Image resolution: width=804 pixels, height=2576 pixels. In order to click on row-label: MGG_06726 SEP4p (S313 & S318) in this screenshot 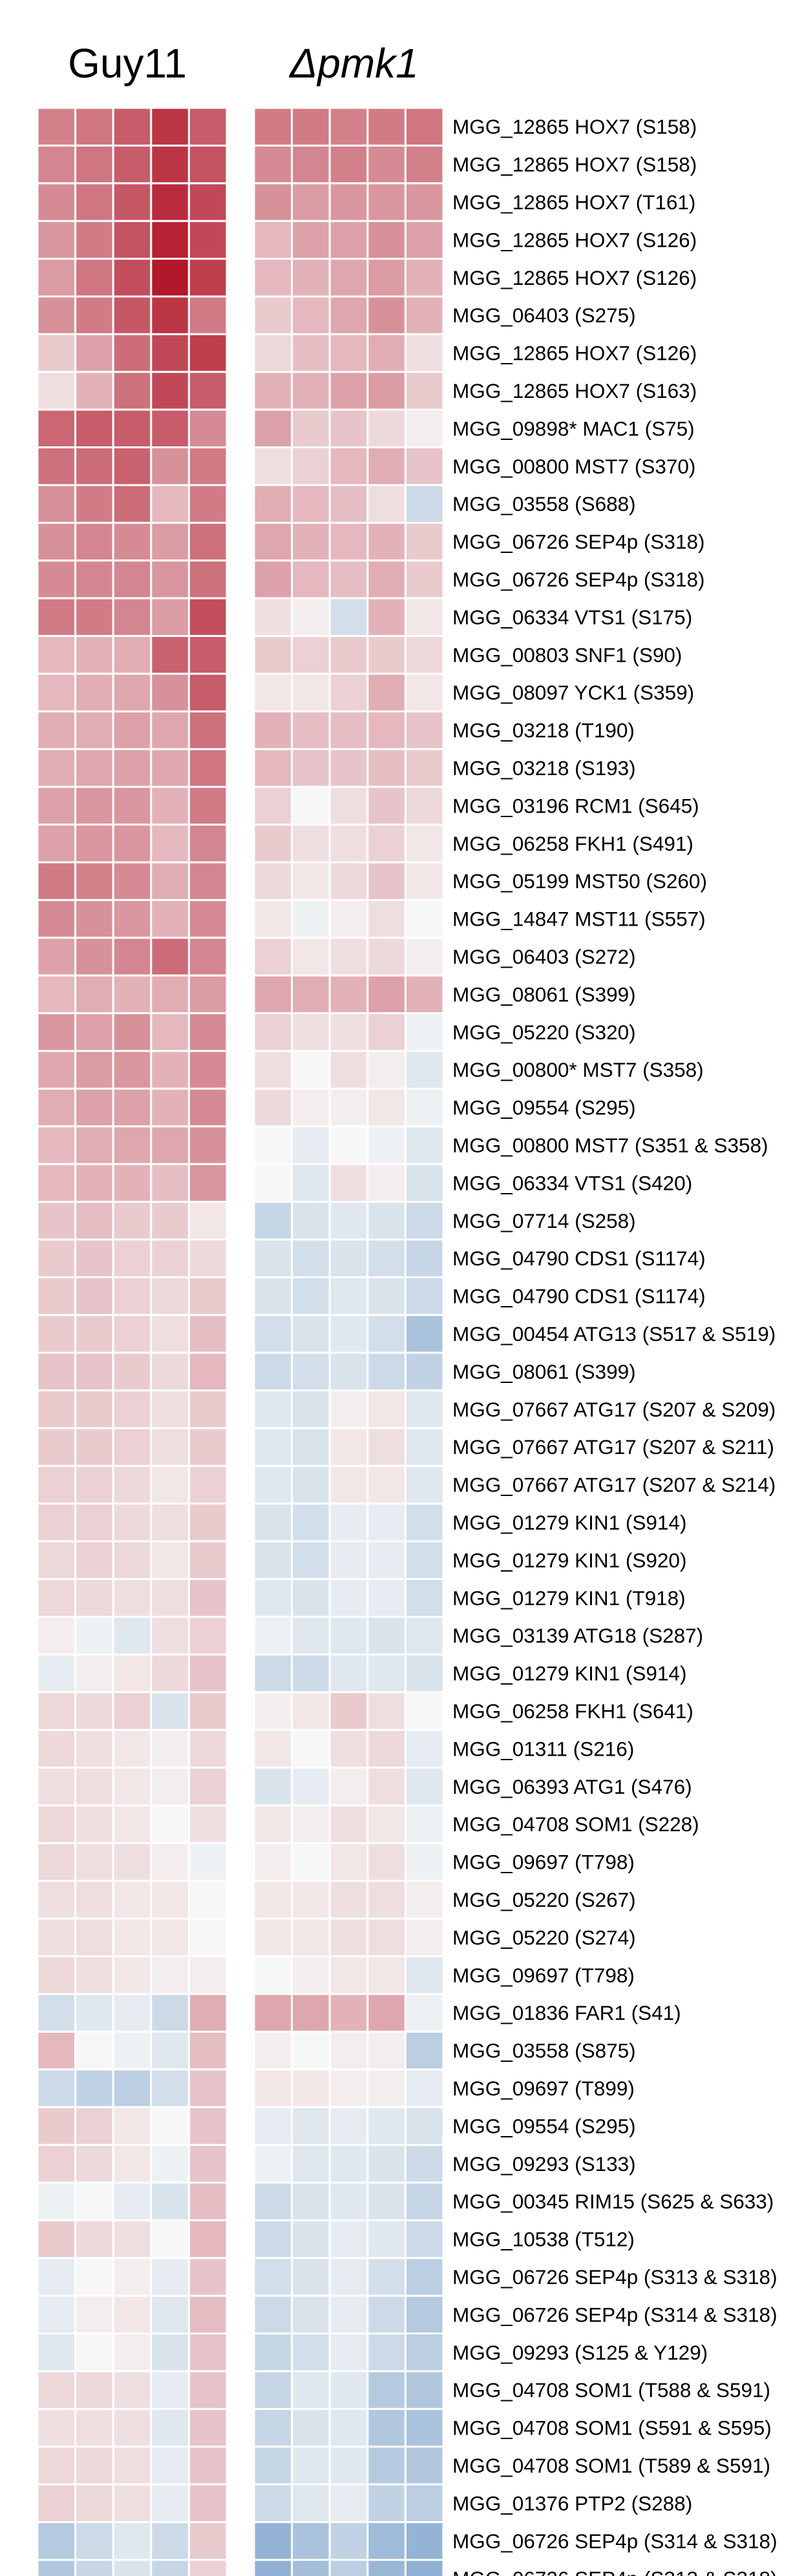, I will do `click(615, 2571)`.